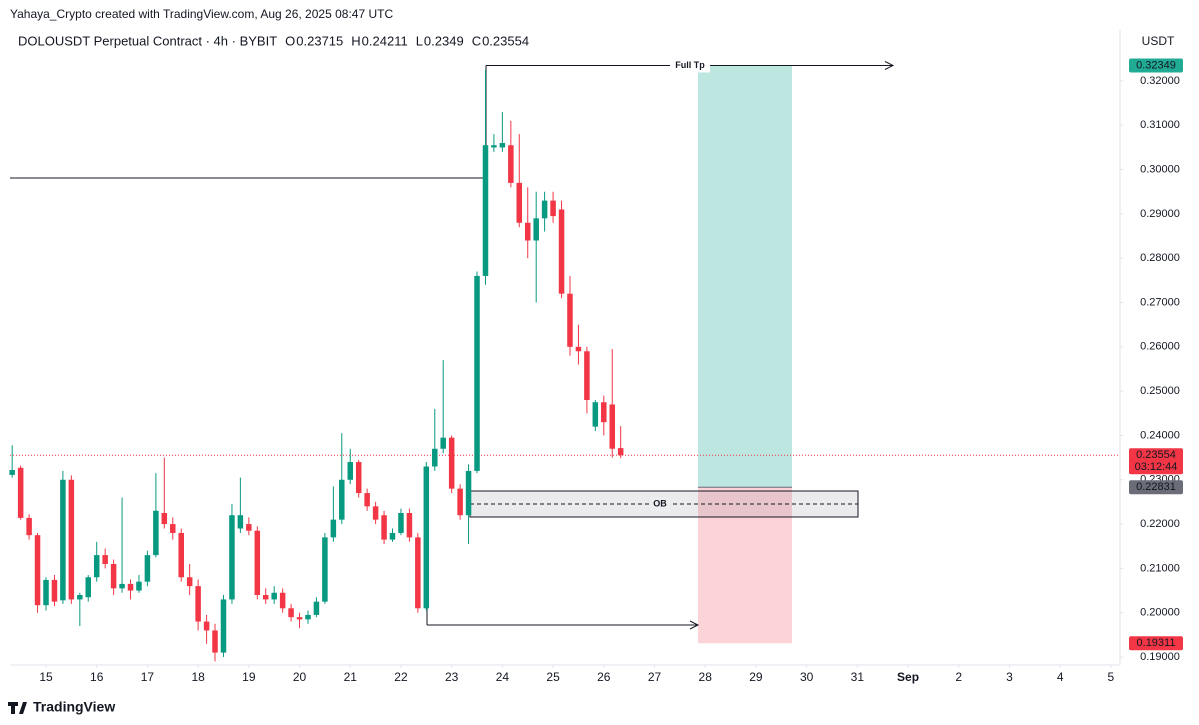 The height and width of the screenshot is (725, 1199). What do you see at coordinates (1060, 677) in the screenshot?
I see `x-tick-label: 4` at bounding box center [1060, 677].